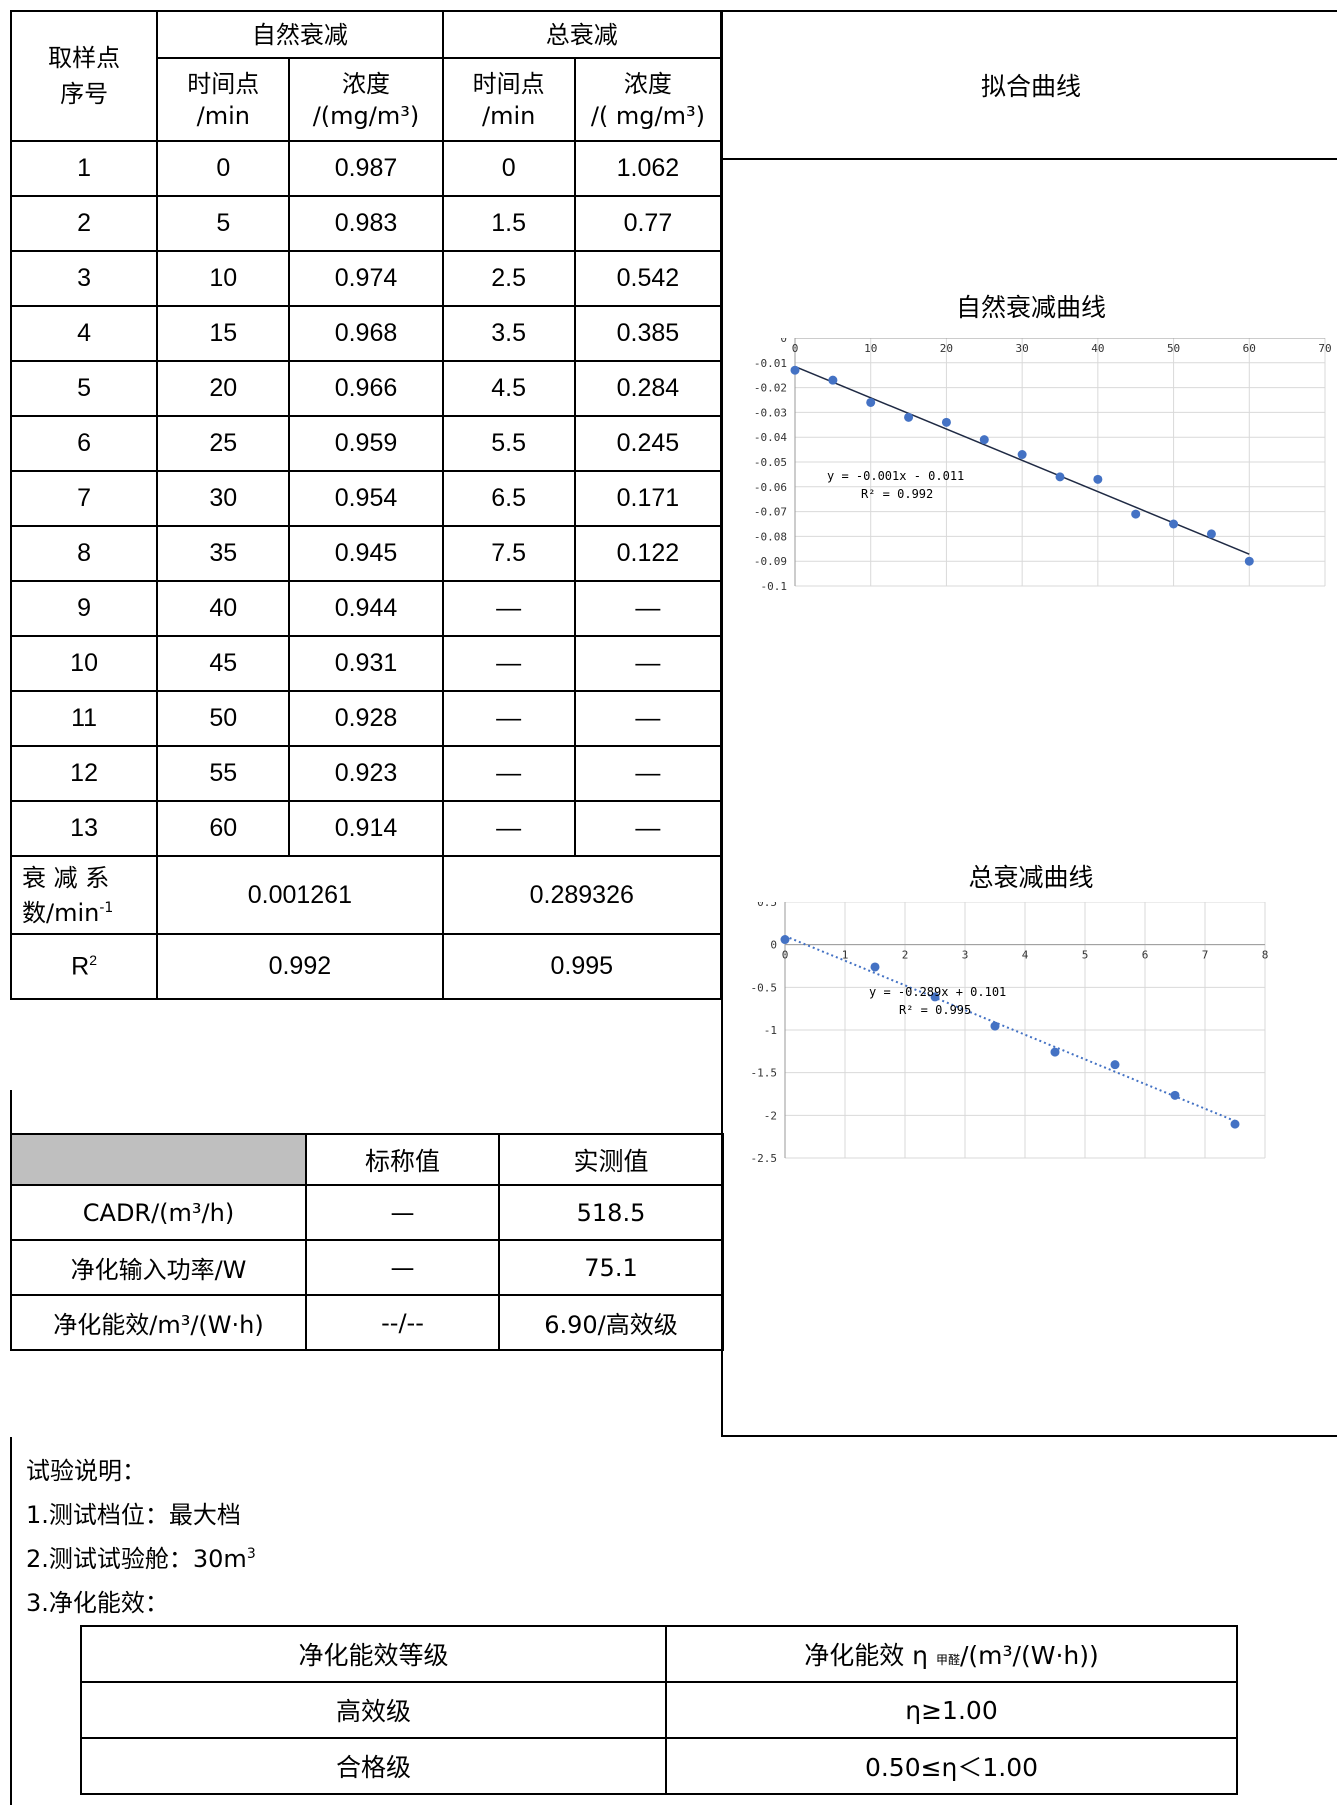 Image resolution: width=1337 pixels, height=1805 pixels. Describe the element at coordinates (1025, 955) in the screenshot. I see `x-tick-label: 4` at that location.